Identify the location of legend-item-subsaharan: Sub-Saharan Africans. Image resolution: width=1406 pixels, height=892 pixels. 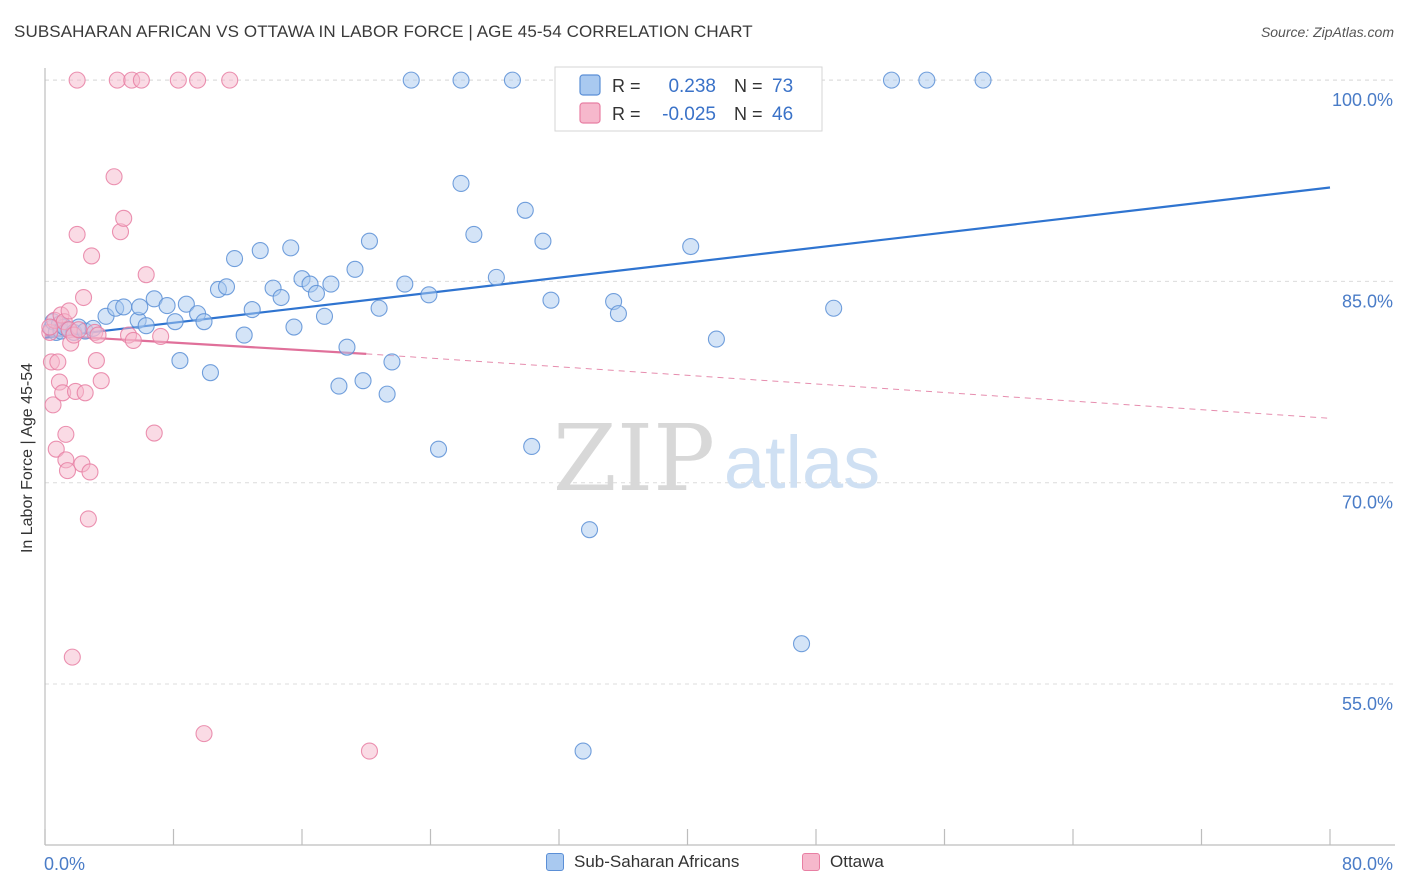
(642, 862).